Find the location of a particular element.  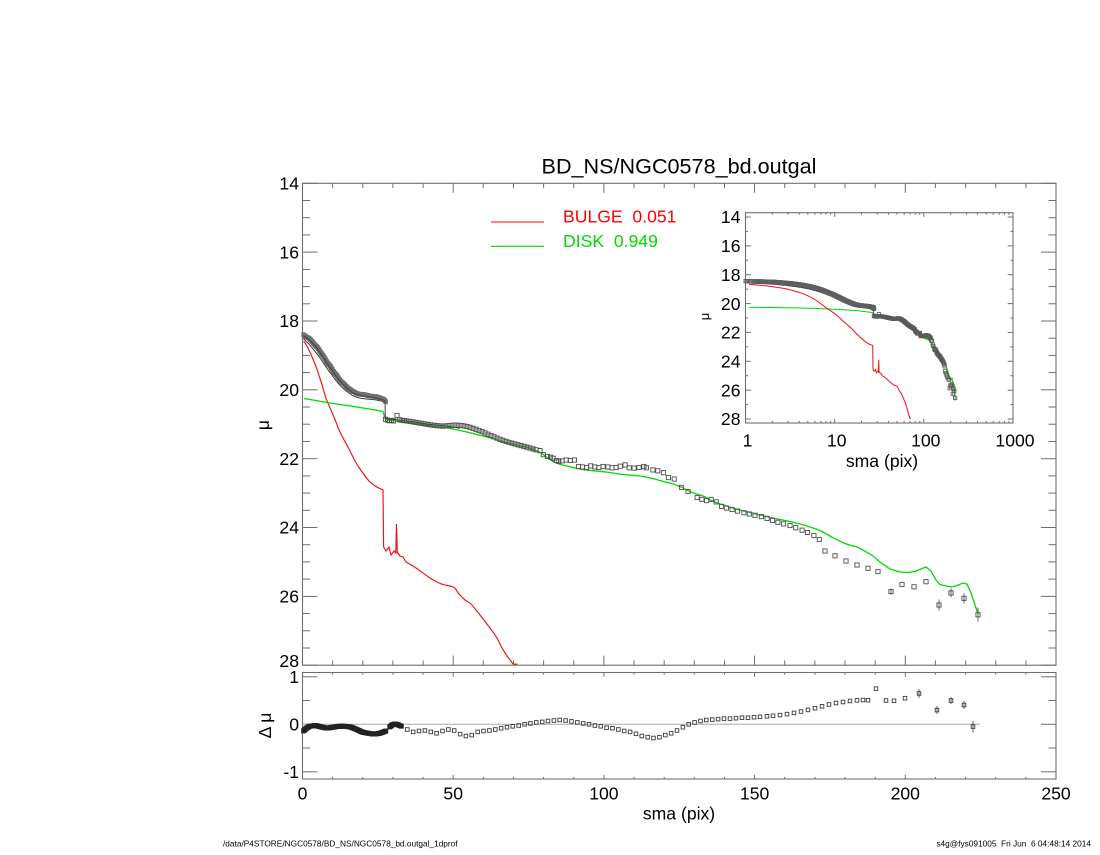

svg-text: BULGE 0.051 is located at coordinates (619, 217).